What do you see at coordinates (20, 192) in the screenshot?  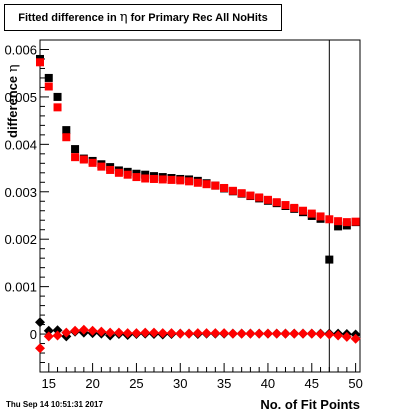 I see `y-tick-label: 0.003` at bounding box center [20, 192].